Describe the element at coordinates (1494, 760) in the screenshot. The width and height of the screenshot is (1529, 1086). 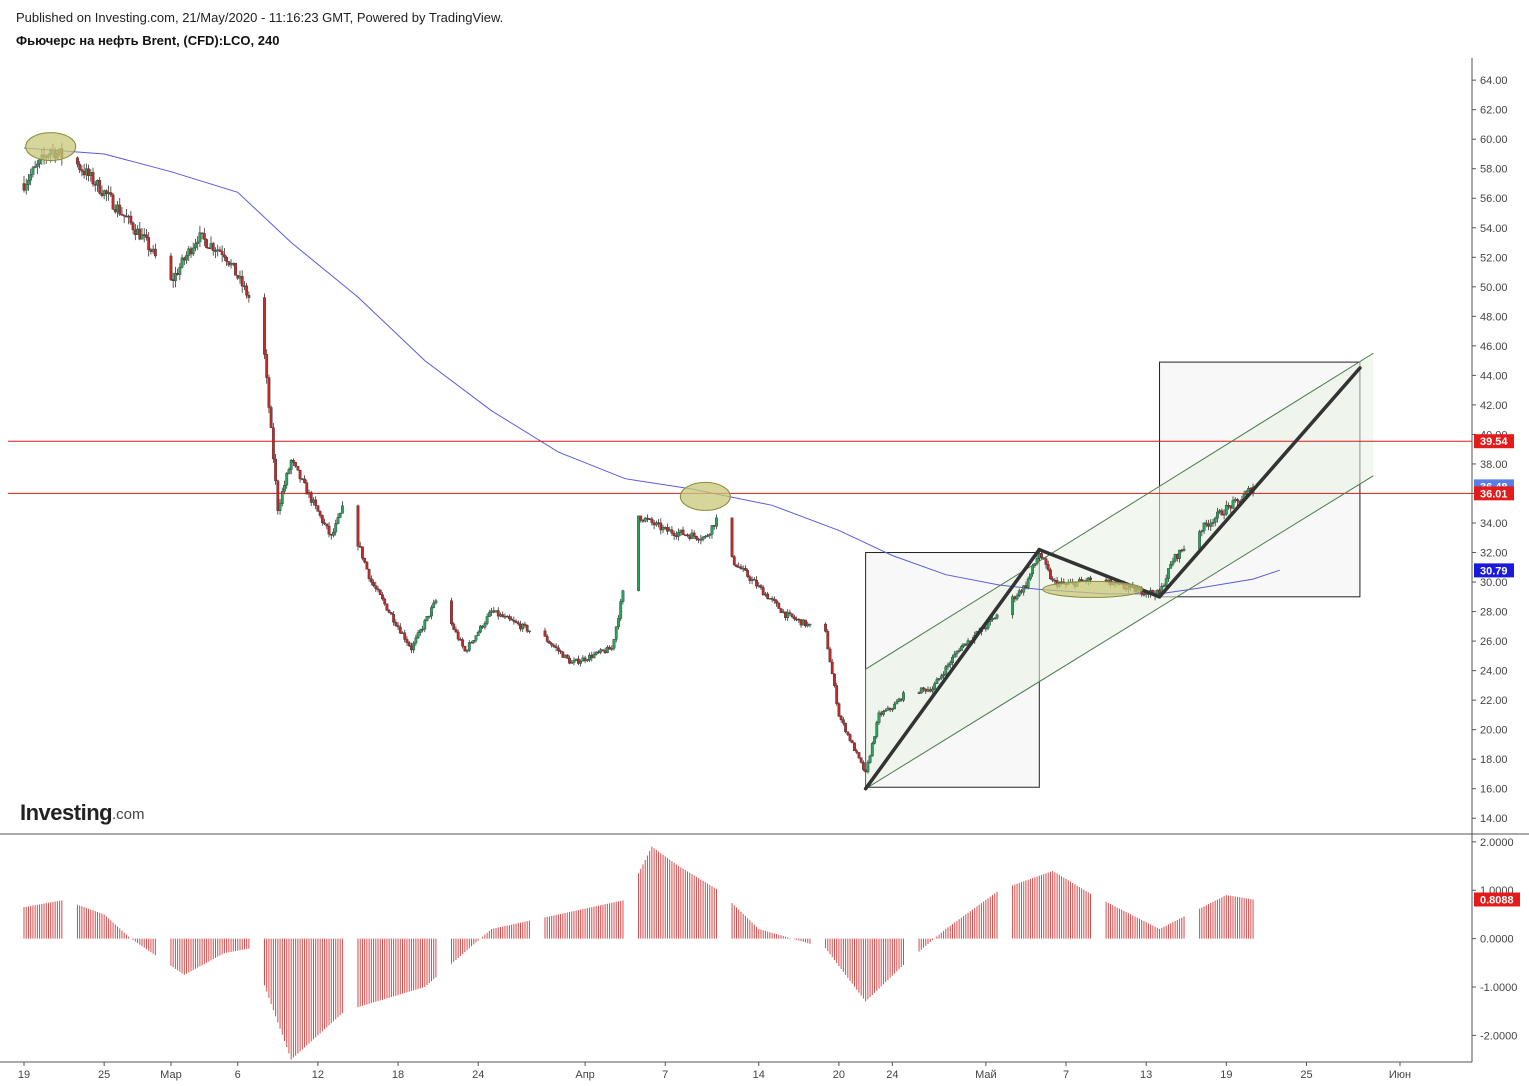
I see `price-tick-label: 18.00` at that location.